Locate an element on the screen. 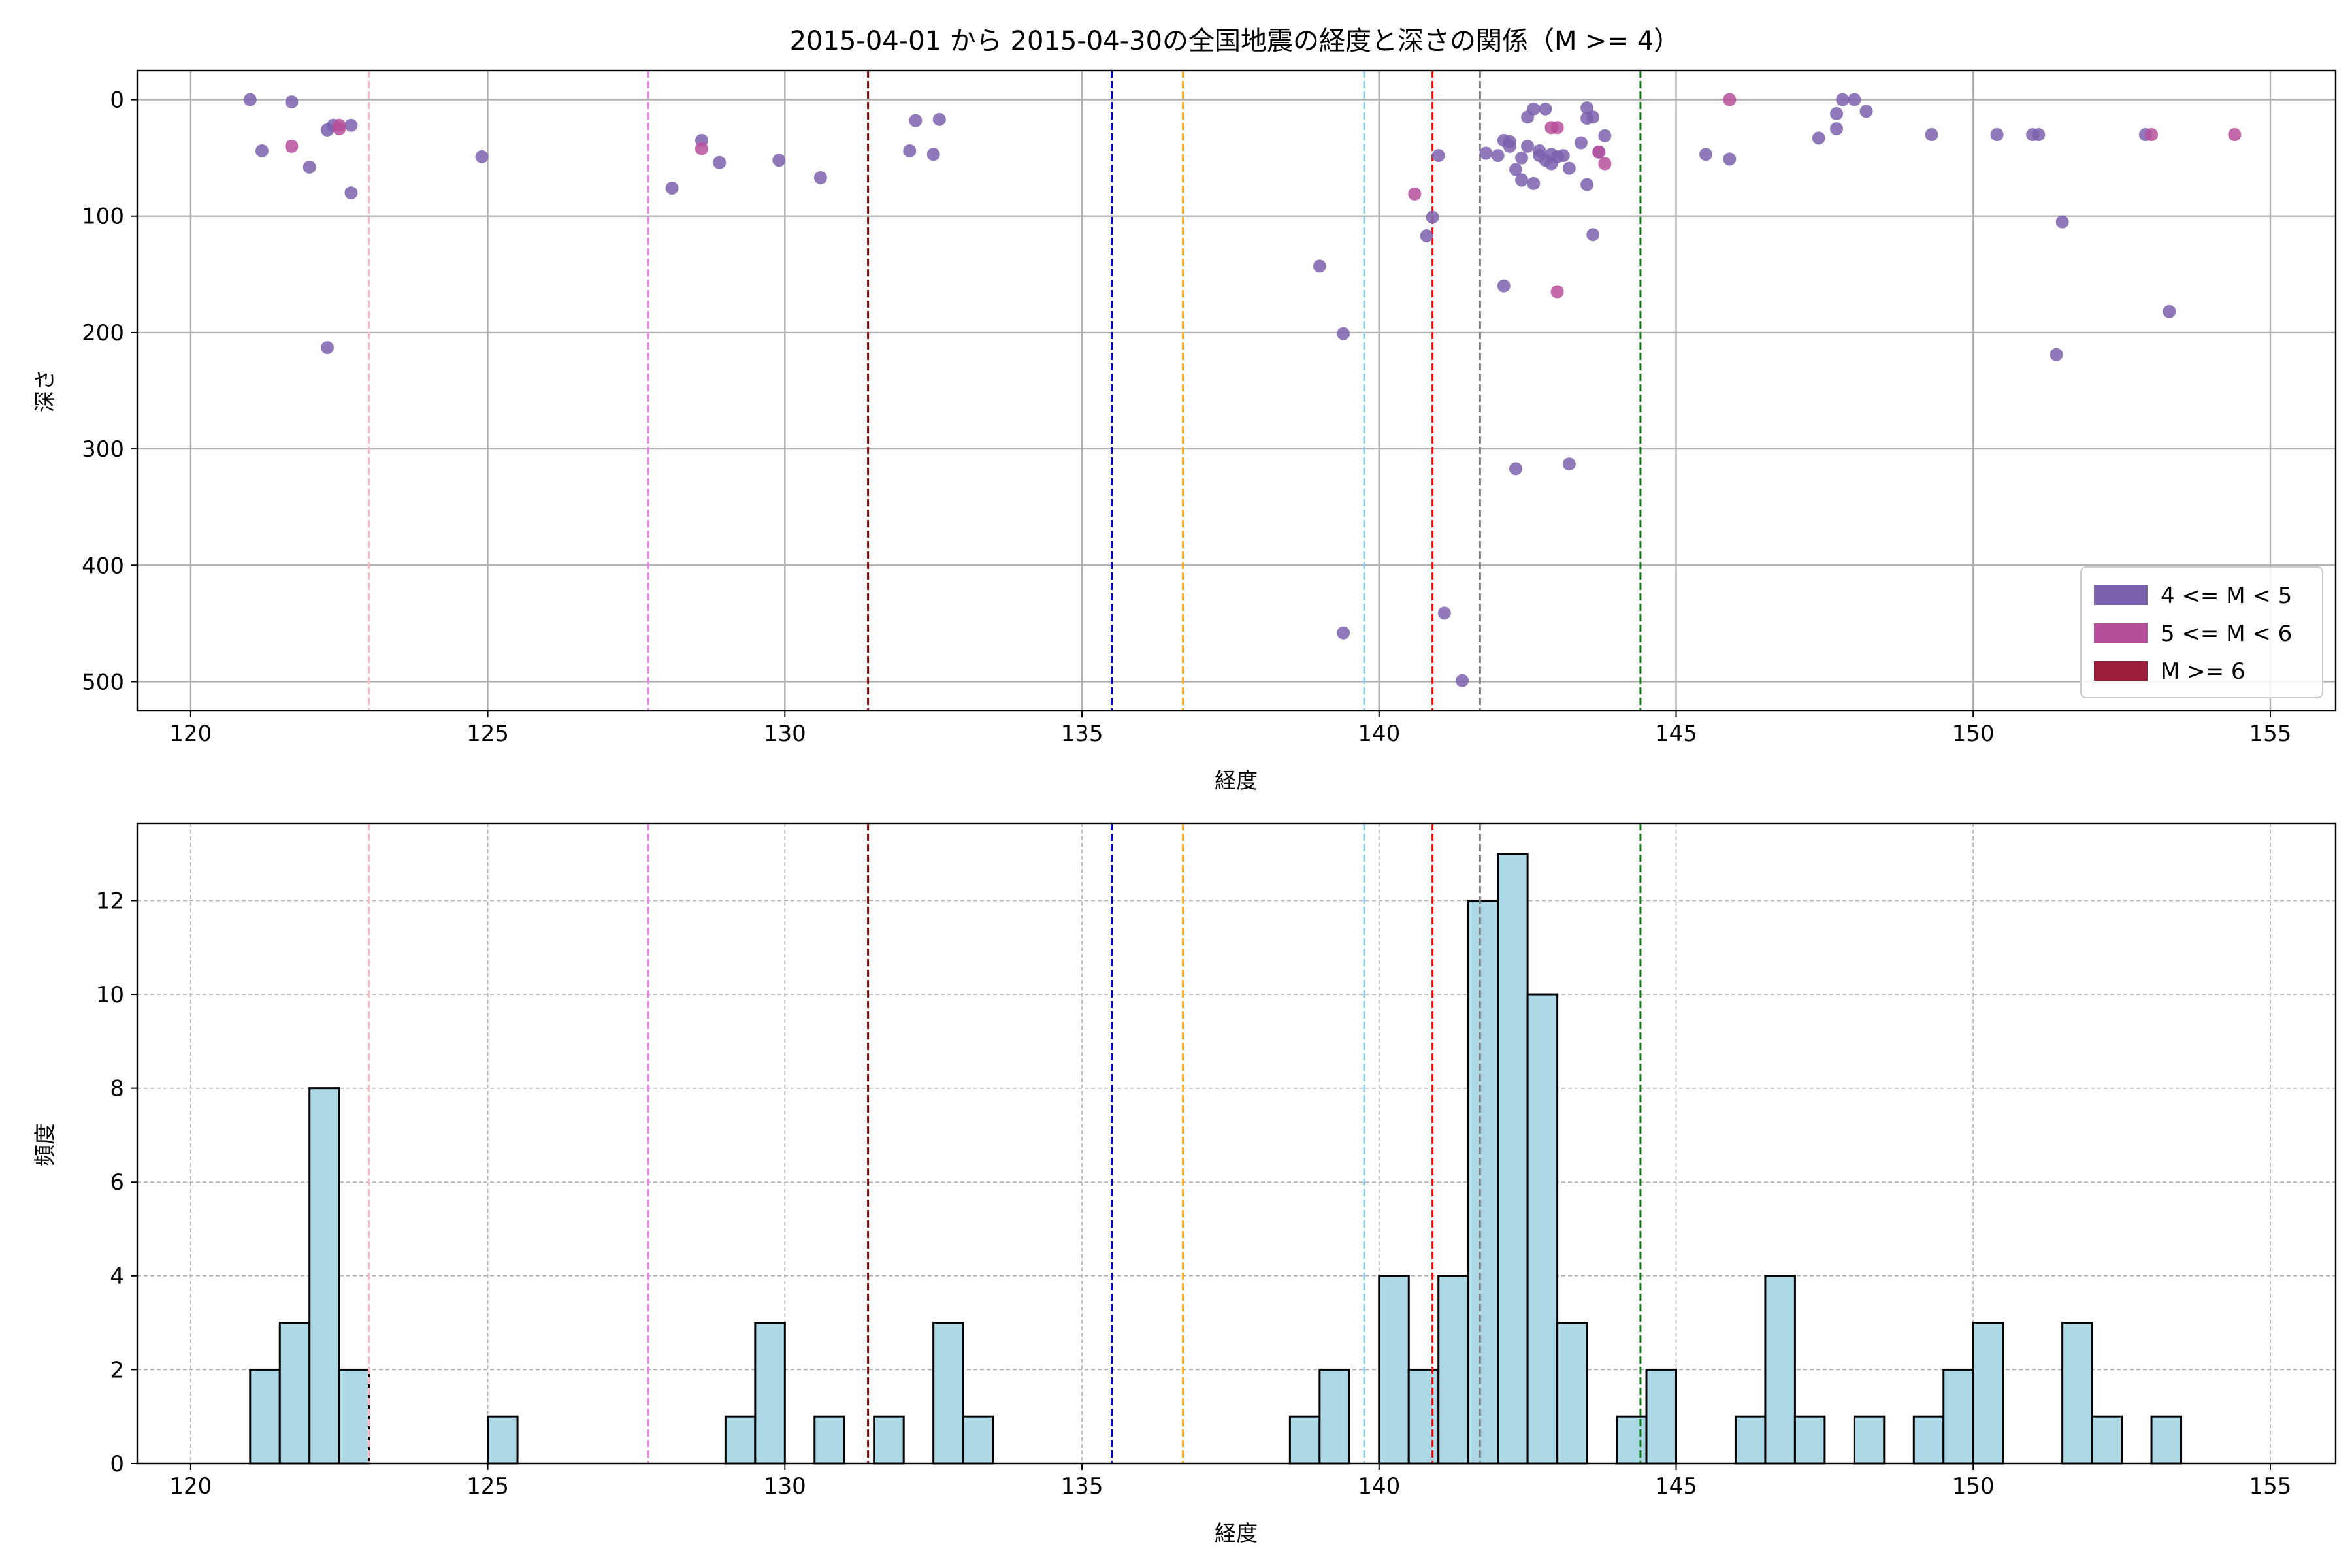 The width and height of the screenshot is (2352, 1568). legend-label: M >= 6 is located at coordinates (2203, 672).